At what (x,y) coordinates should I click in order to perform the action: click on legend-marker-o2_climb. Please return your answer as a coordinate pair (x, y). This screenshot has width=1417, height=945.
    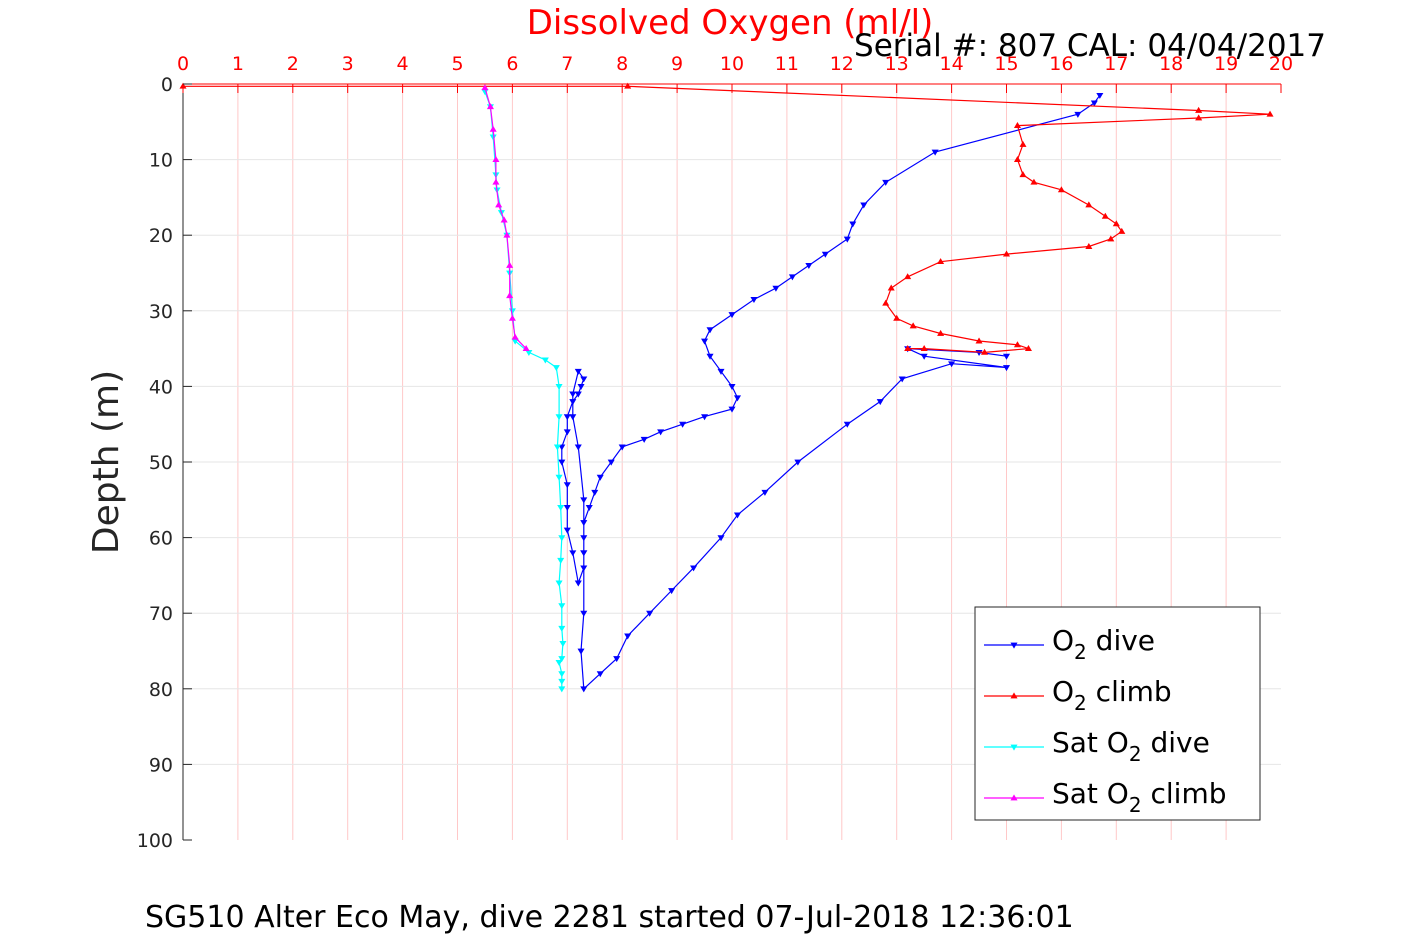
    Looking at the image, I should click on (1014, 695).